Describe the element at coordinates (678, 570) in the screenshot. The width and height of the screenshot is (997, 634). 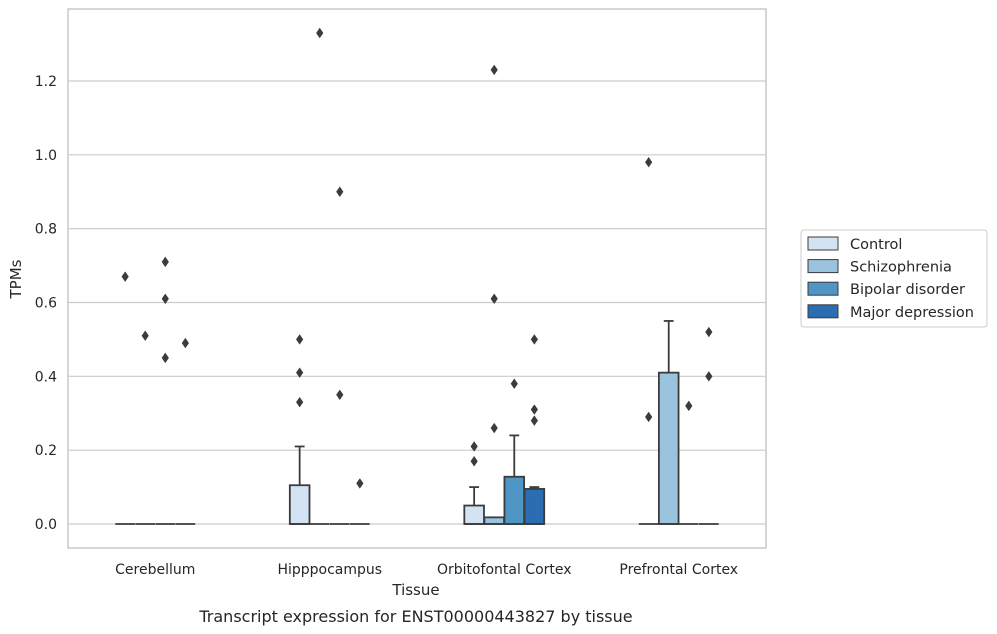
I see `x-tick-label: Prefrontal Cortex` at that location.